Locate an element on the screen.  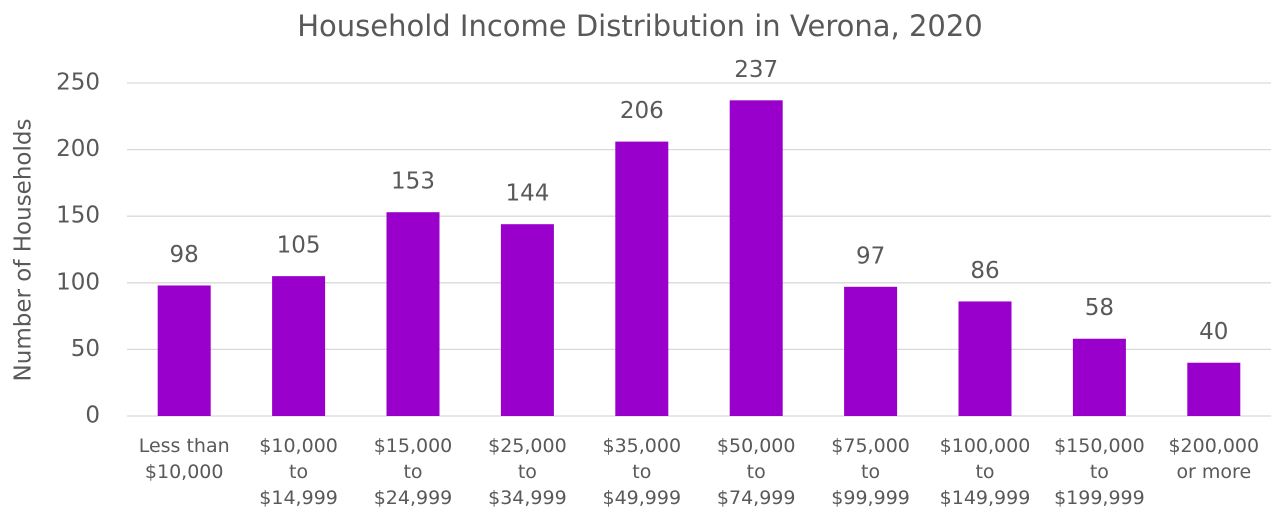
data-label: 206 is located at coordinates (642, 111).